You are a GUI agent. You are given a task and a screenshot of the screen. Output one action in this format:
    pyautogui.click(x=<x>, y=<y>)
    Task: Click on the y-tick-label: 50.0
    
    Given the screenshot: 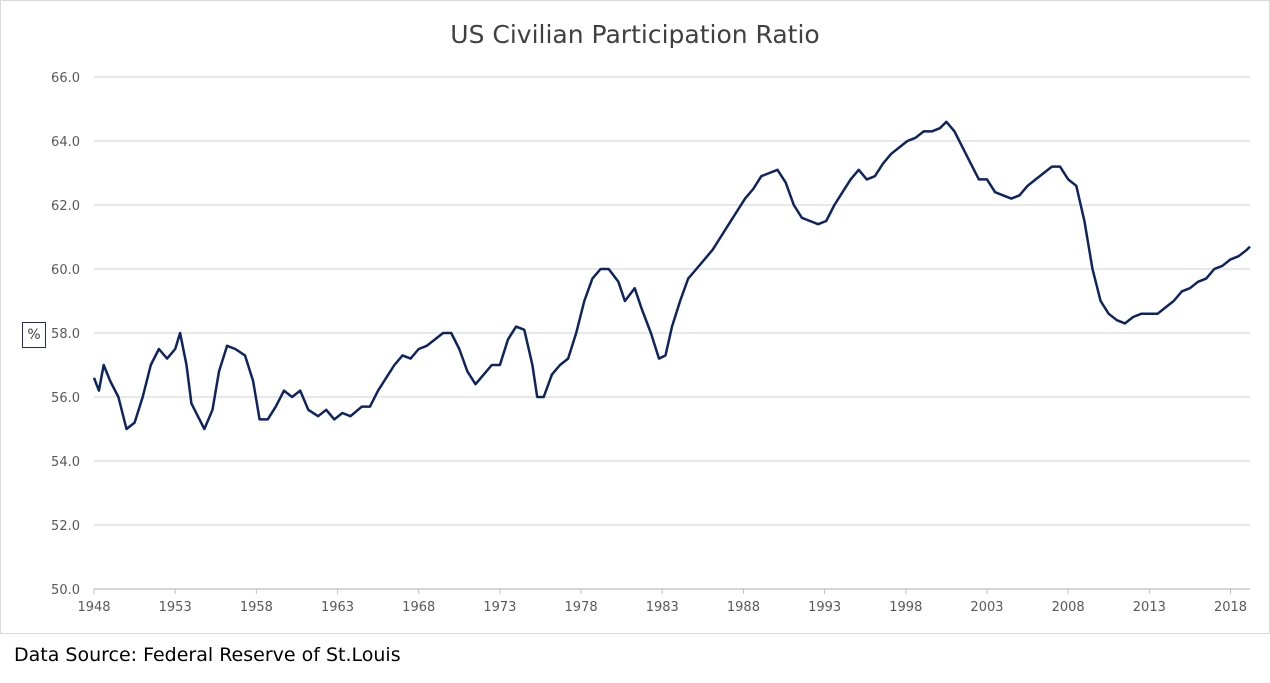 What is the action you would take?
    pyautogui.click(x=65, y=590)
    